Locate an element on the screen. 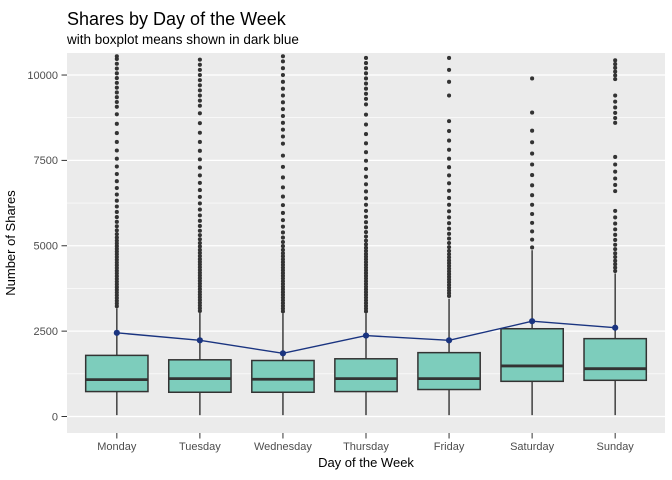  box-wednesday is located at coordinates (283, 376).